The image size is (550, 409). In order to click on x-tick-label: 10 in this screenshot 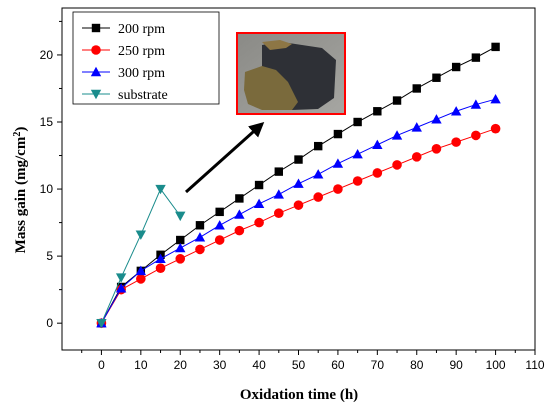, I will do `click(141, 365)`.